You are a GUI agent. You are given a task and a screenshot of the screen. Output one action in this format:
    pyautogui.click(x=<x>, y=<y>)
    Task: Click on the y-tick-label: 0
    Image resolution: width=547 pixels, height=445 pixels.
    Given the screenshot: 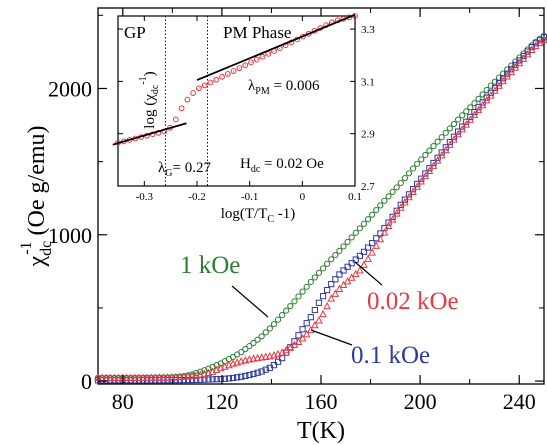 What is the action you would take?
    pyautogui.click(x=86, y=381)
    